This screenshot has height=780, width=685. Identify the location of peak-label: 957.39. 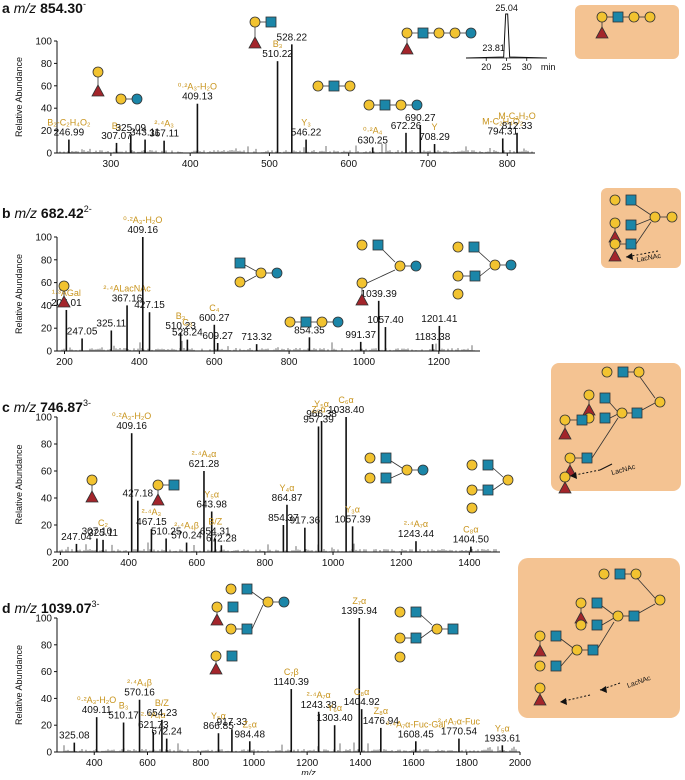
(318, 419).